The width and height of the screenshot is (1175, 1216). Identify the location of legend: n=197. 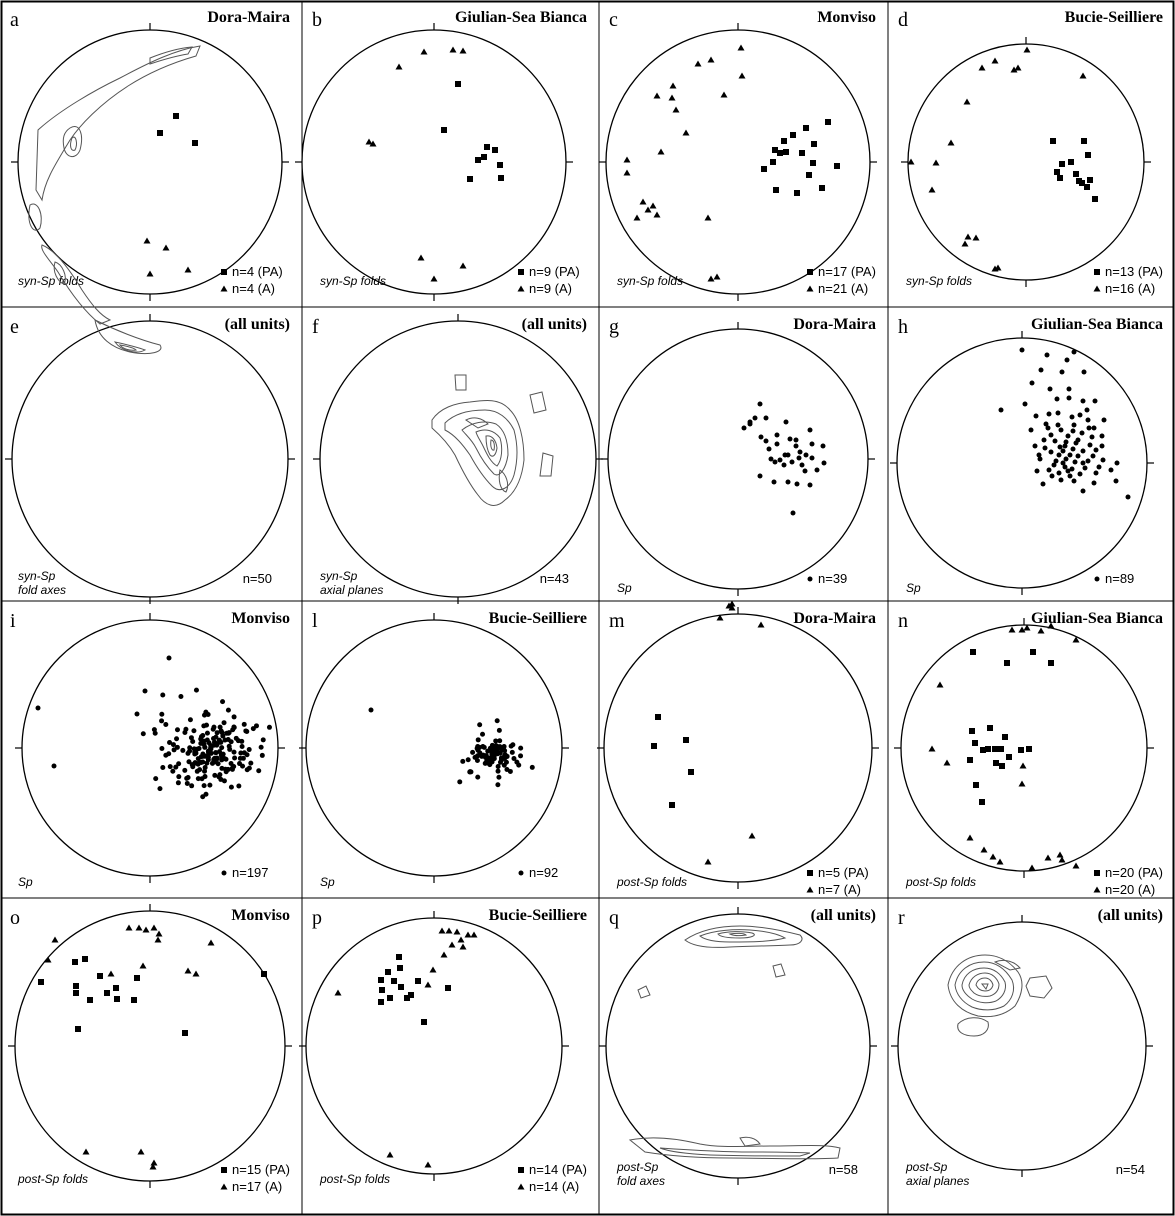
(245, 872).